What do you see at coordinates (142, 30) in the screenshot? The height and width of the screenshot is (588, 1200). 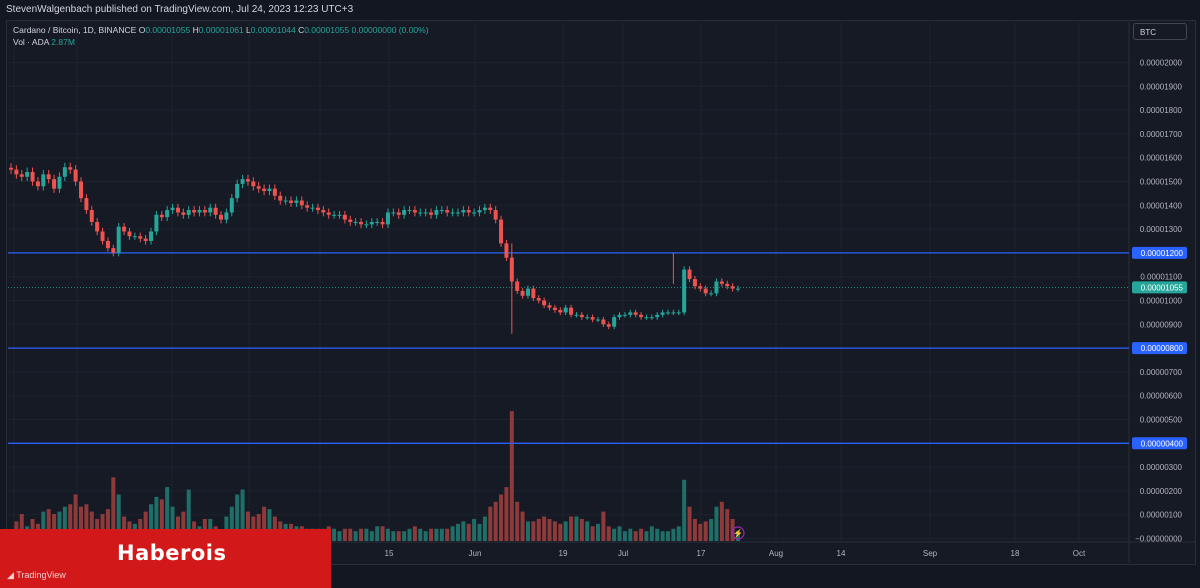 I see `legend-o-label: O` at bounding box center [142, 30].